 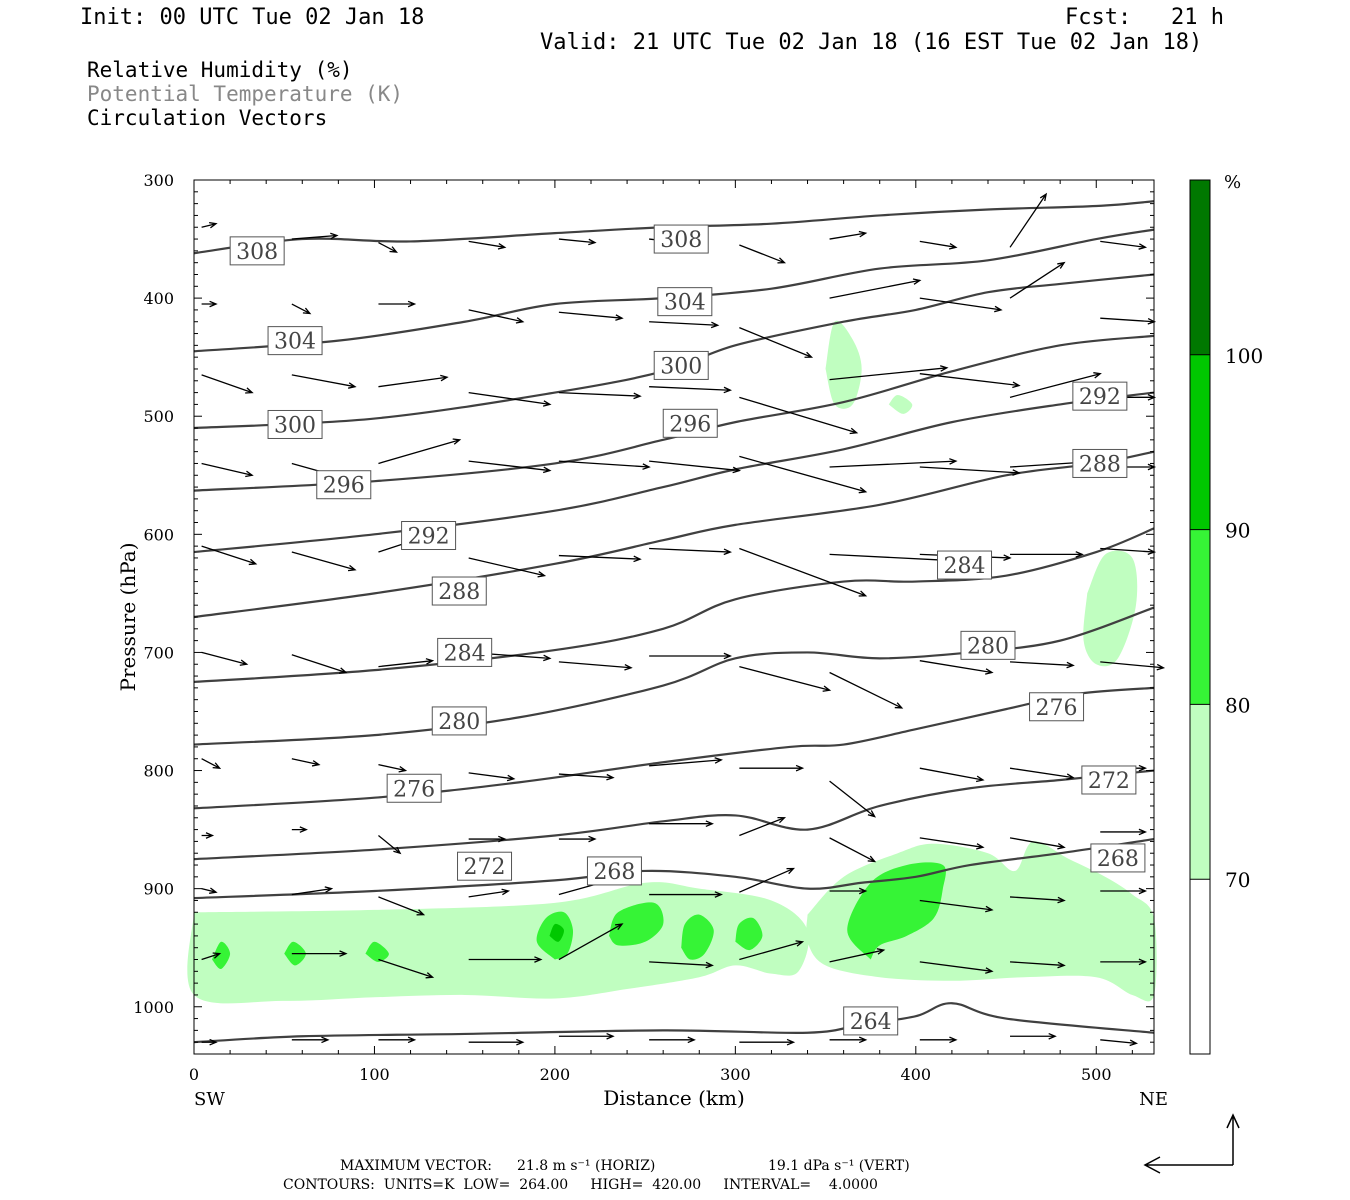 What do you see at coordinates (158, 889) in the screenshot?
I see `y-tick-label-900: 900` at bounding box center [158, 889].